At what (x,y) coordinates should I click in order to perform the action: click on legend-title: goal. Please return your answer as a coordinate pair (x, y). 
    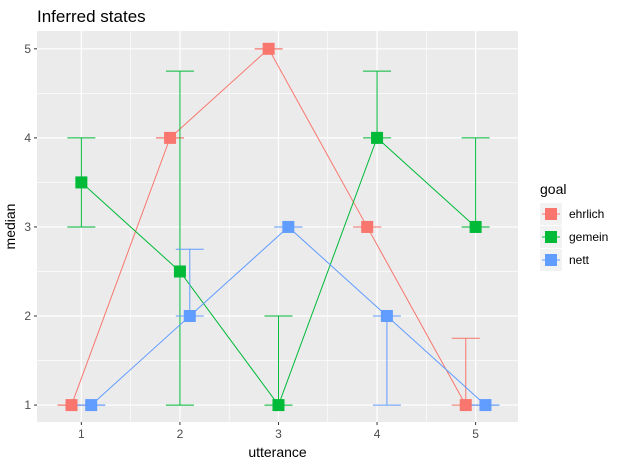
    Looking at the image, I should click on (553, 189).